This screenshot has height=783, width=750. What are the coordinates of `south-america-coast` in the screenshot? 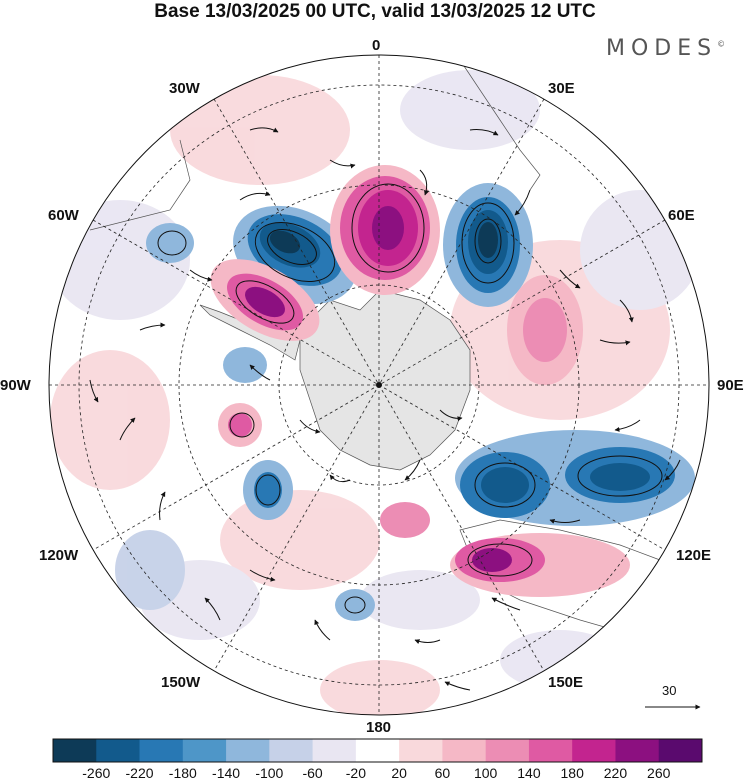 It's located at (140, 185).